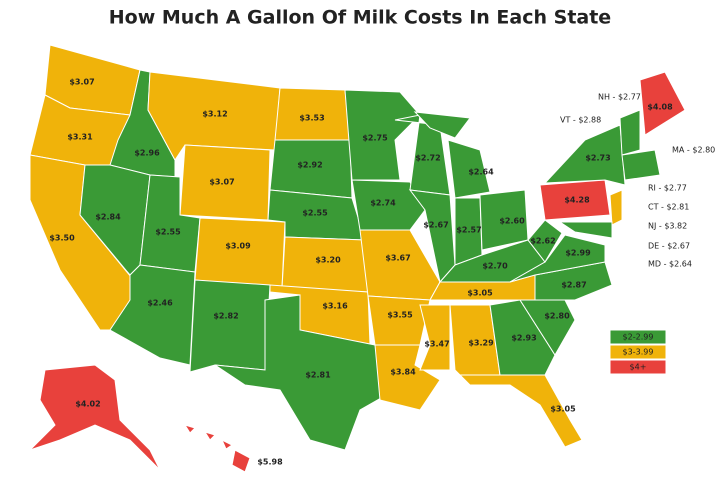 The width and height of the screenshot is (720, 482). Describe the element at coordinates (311, 118) in the screenshot. I see `state-price: $3.53` at that location.